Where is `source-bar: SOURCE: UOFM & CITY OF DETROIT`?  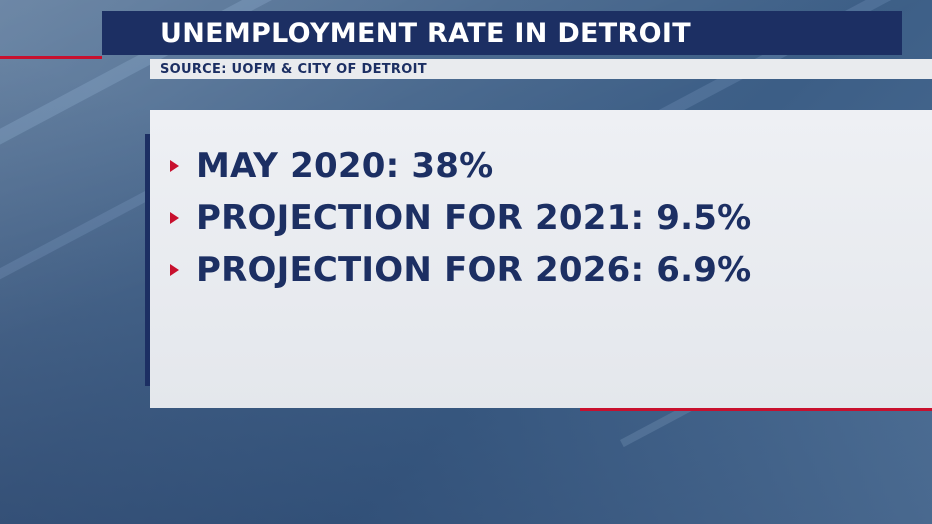 source-bar: SOURCE: UOFM & CITY OF DETROIT is located at coordinates (541, 69).